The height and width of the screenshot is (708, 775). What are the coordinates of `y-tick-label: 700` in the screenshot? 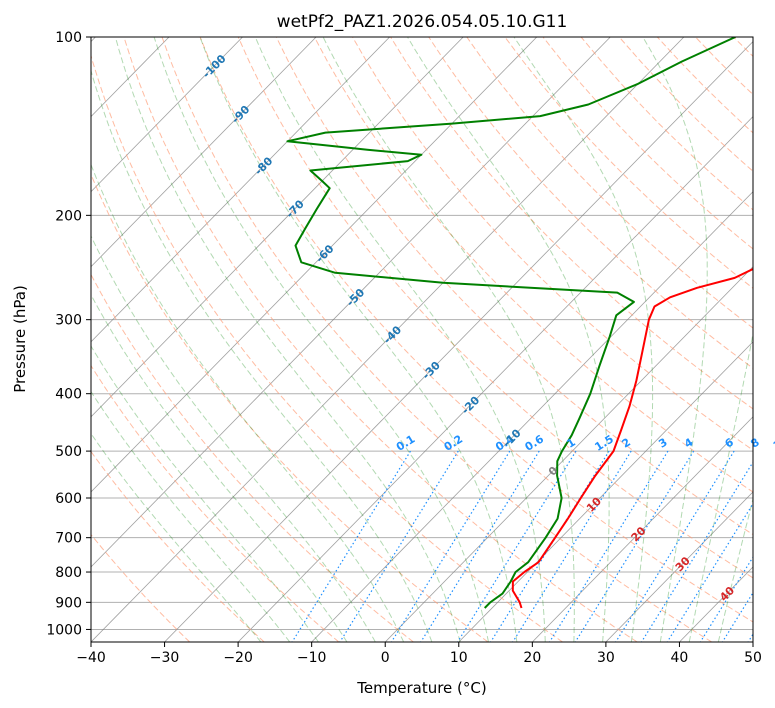 It's located at (68, 539).